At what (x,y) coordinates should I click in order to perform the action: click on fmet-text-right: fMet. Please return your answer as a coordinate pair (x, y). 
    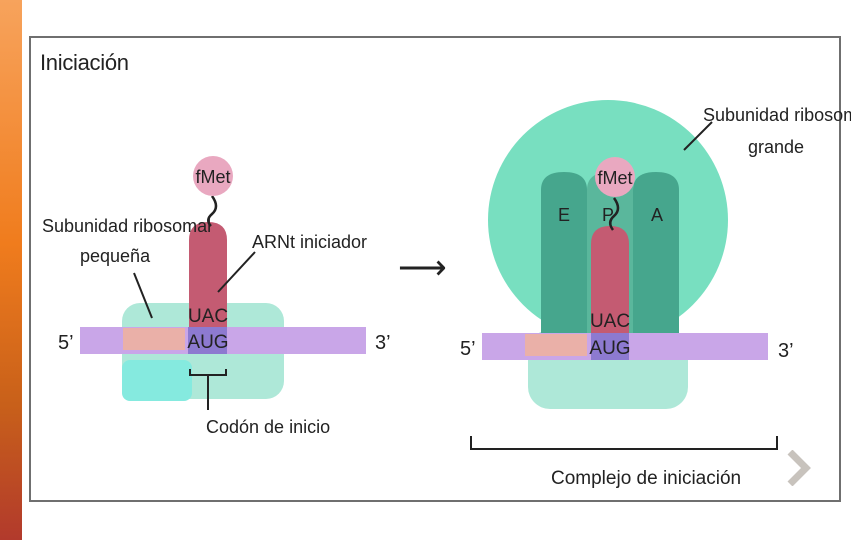
    Looking at the image, I should click on (614, 178).